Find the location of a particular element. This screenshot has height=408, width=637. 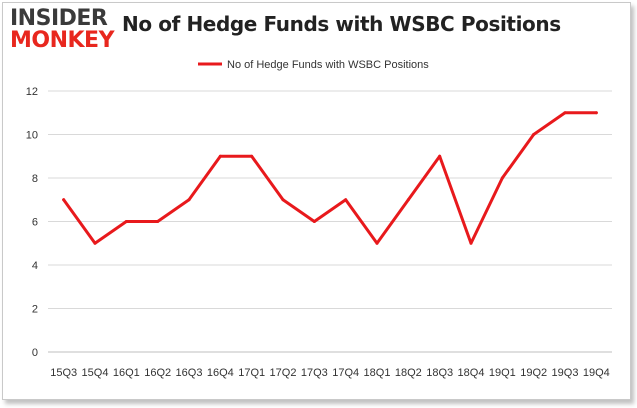

logo-text-top: INSIDER is located at coordinates (59, 18).